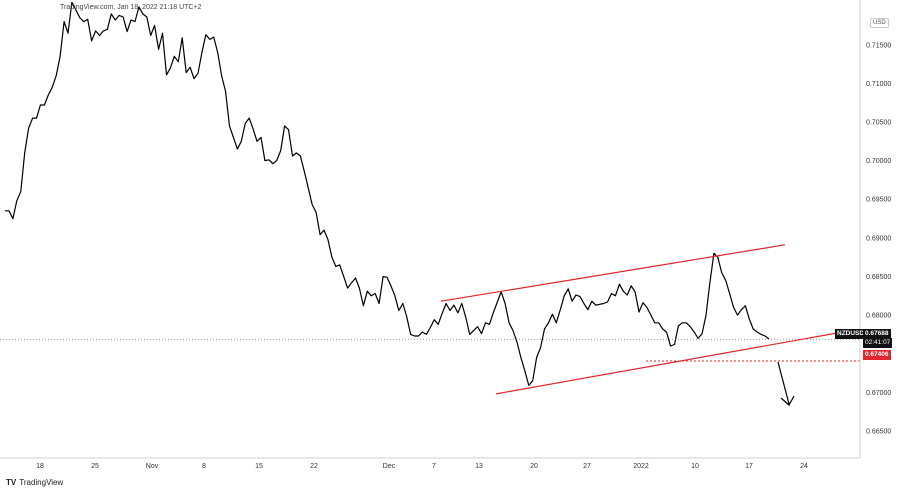 The image size is (900, 494). I want to click on x-tick-label: 8, so click(204, 466).